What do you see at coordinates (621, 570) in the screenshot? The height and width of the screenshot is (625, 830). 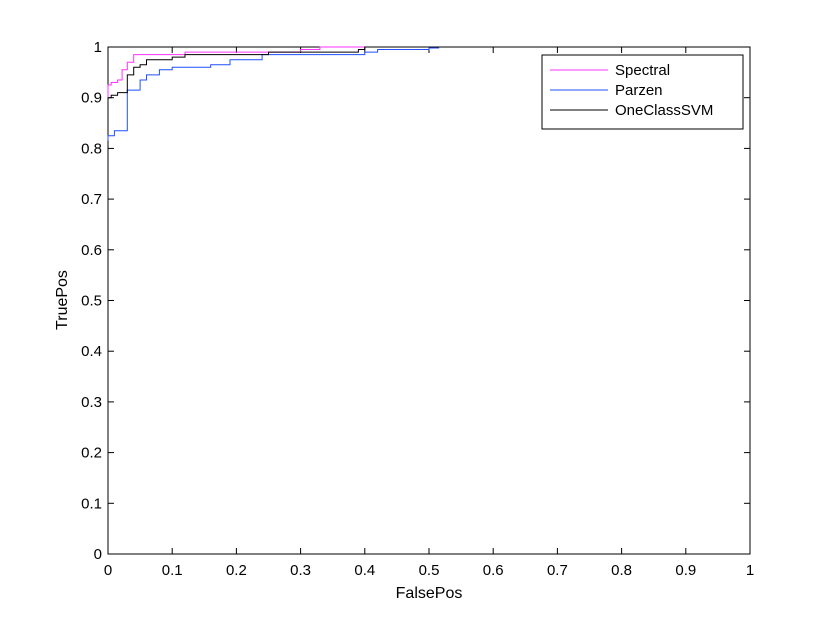 I see `x-tick-label: 0.8` at bounding box center [621, 570].